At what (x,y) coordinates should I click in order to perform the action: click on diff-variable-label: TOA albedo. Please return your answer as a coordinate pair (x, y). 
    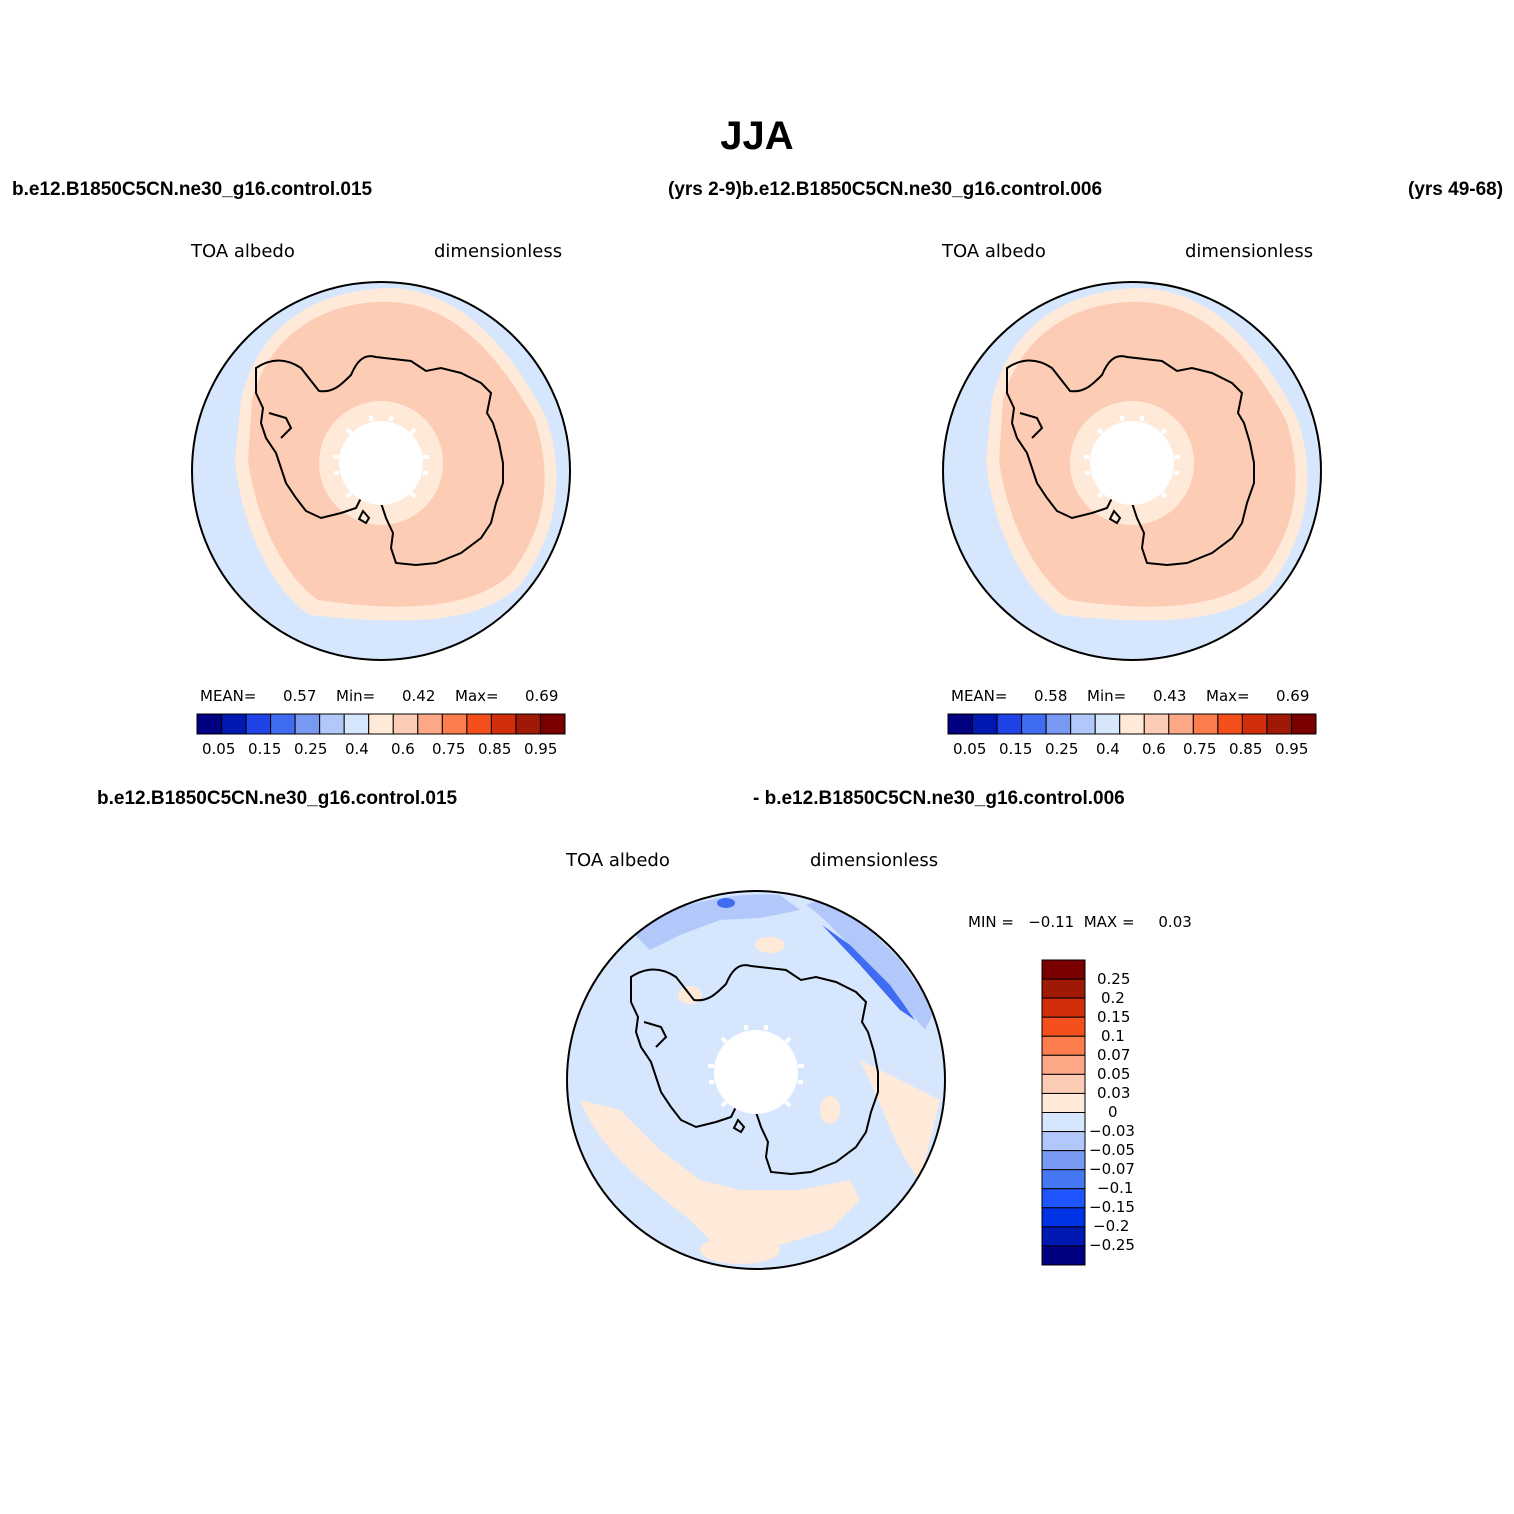
    Looking at the image, I should click on (618, 860).